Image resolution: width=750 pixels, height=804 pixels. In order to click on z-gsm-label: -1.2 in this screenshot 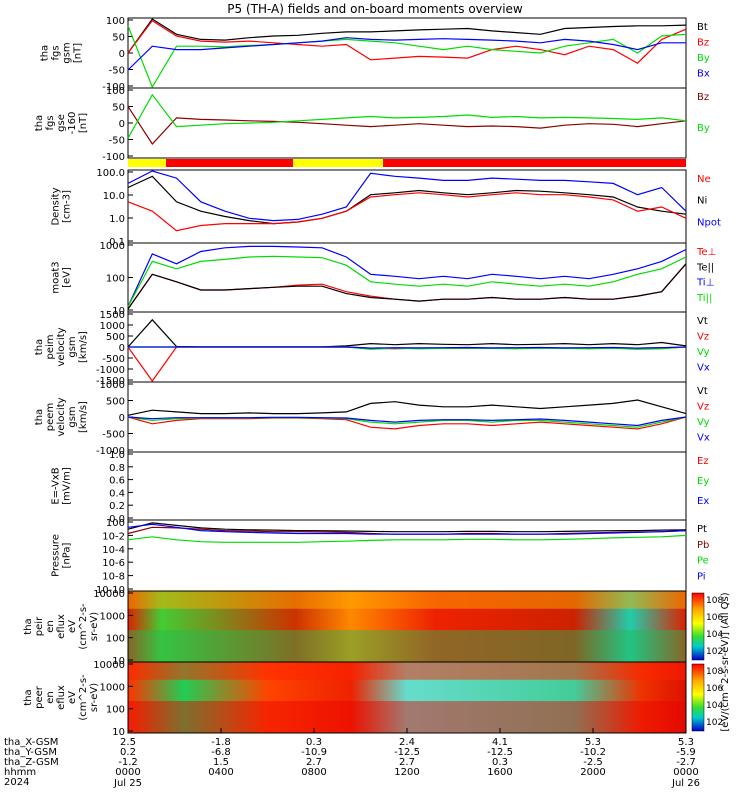, I will do `click(128, 762)`.